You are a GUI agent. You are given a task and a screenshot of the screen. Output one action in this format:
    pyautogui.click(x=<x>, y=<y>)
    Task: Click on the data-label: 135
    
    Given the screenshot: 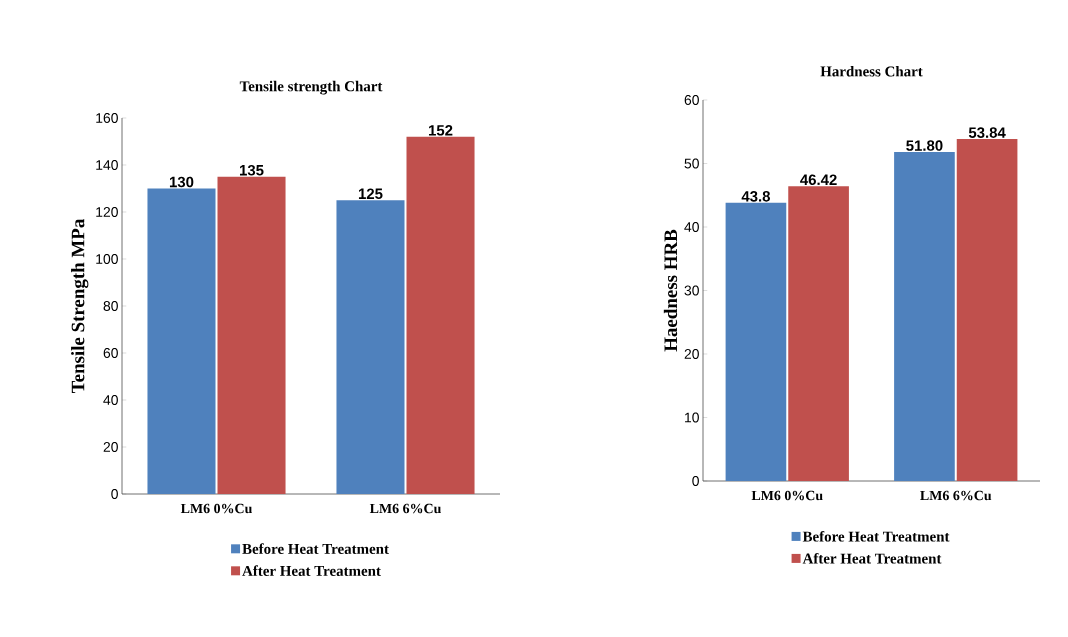 What is the action you would take?
    pyautogui.click(x=251, y=170)
    